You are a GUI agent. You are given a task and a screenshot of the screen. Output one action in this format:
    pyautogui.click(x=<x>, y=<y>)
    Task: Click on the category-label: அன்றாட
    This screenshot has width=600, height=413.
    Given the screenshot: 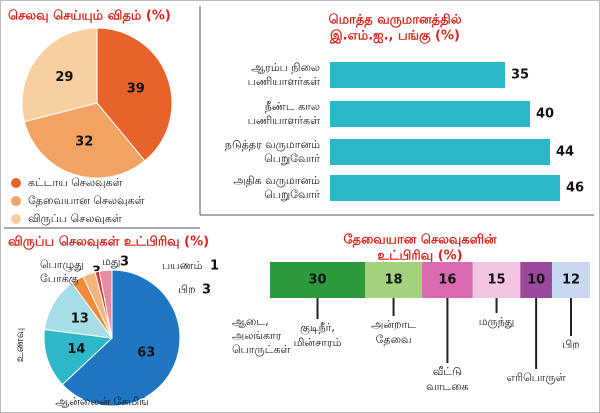 What is the action you would take?
    pyautogui.click(x=393, y=324)
    